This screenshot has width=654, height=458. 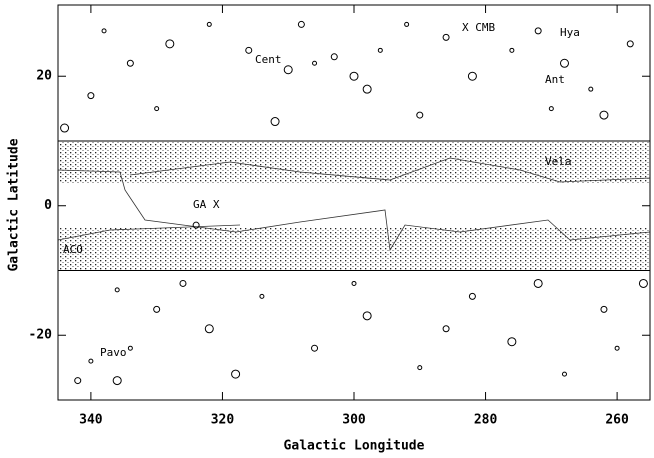 I want to click on annotation: Pavo, so click(x=113, y=352).